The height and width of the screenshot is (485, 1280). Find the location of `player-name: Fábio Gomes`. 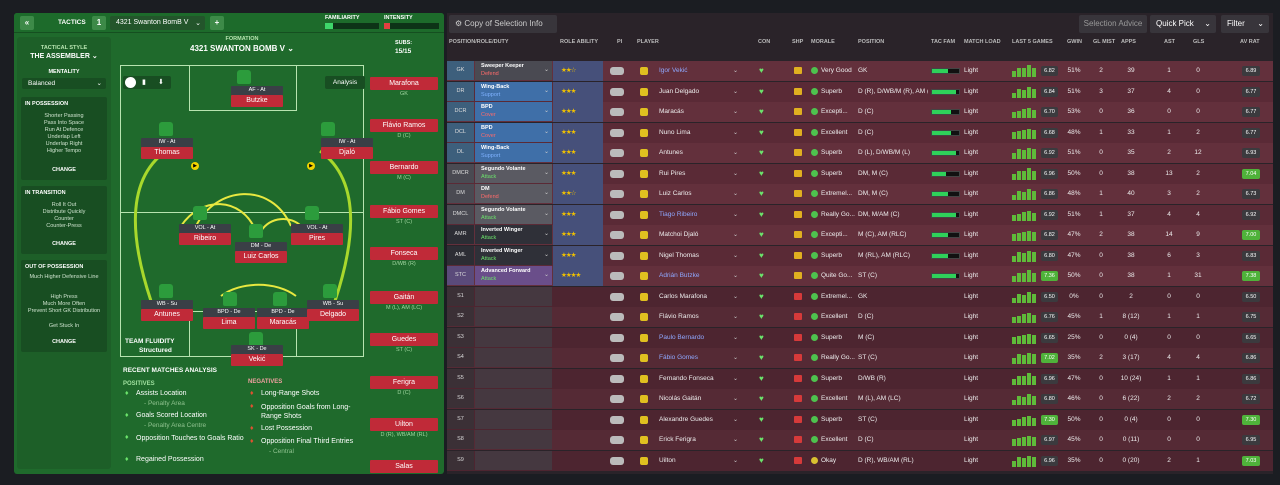

player-name: Fábio Gomes is located at coordinates (679, 357).